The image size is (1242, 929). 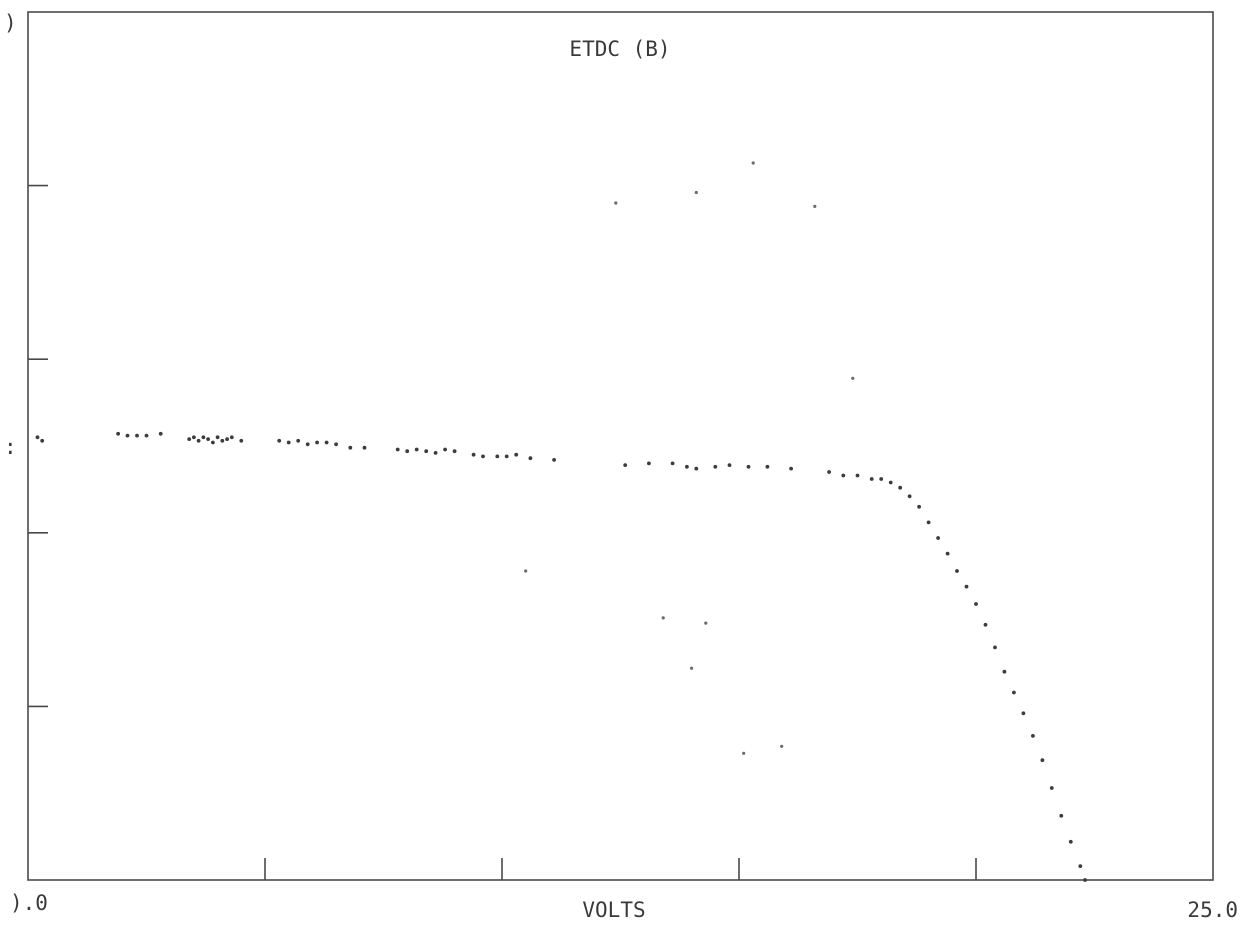 I want to click on y-tick-label-mid: :, so click(x=10, y=447).